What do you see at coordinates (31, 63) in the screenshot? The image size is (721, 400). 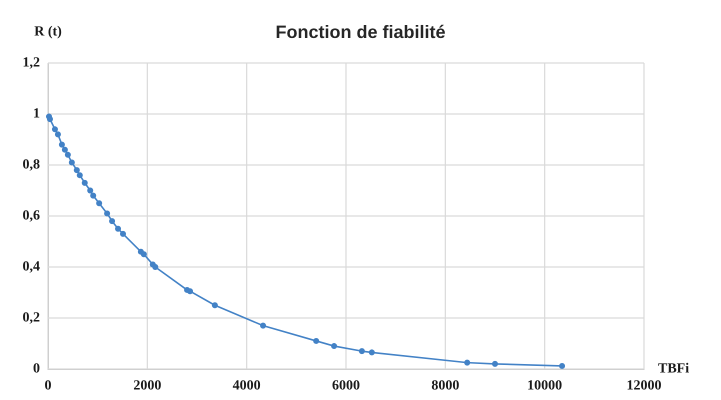 I see `y-tick-label: 1,2` at bounding box center [31, 63].